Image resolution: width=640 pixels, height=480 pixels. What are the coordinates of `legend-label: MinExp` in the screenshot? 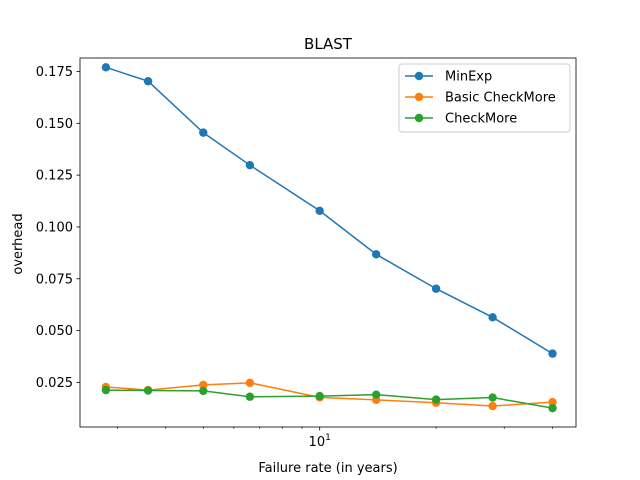 It's located at (468, 77).